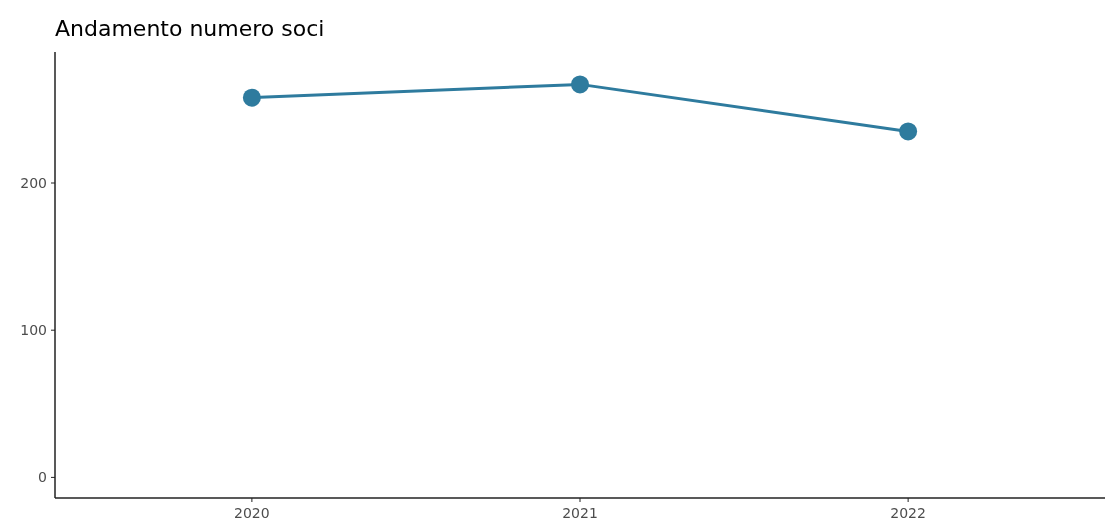  I want to click on y-tick-label: 200, so click(33, 182).